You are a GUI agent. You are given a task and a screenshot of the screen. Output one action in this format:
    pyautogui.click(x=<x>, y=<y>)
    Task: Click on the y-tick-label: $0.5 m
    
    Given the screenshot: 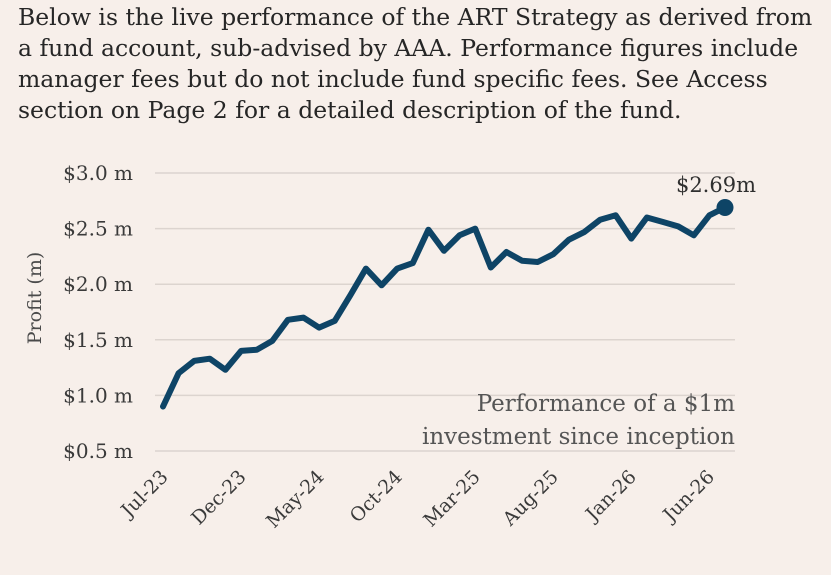 What is the action you would take?
    pyautogui.click(x=98, y=451)
    